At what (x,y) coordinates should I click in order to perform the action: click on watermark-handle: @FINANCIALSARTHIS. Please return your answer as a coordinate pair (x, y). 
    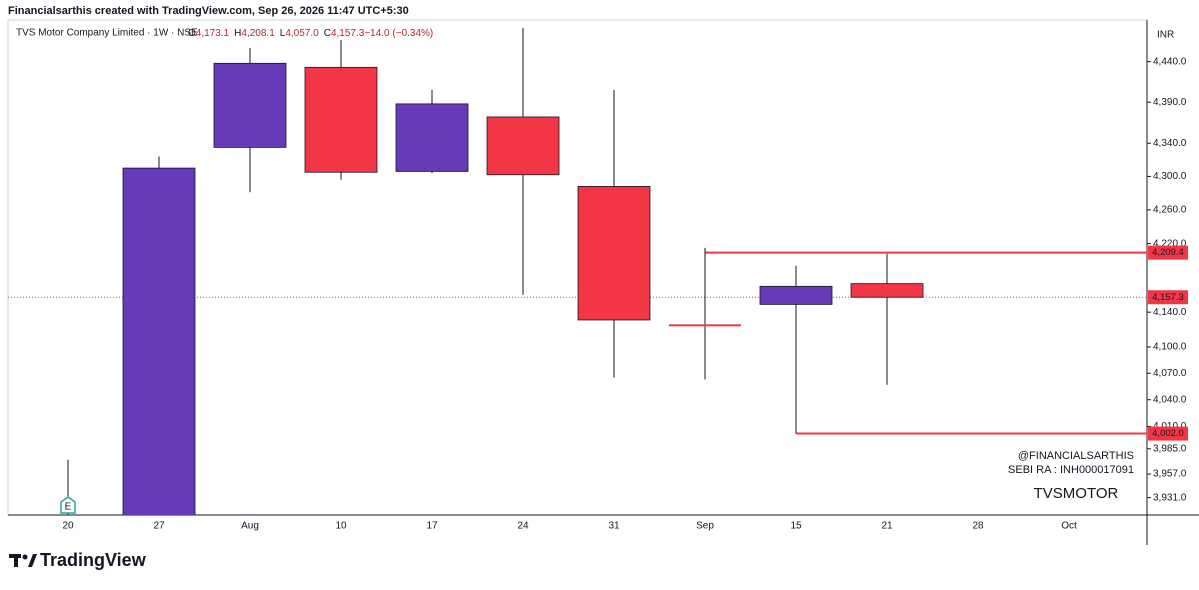
    Looking at the image, I should click on (1076, 456).